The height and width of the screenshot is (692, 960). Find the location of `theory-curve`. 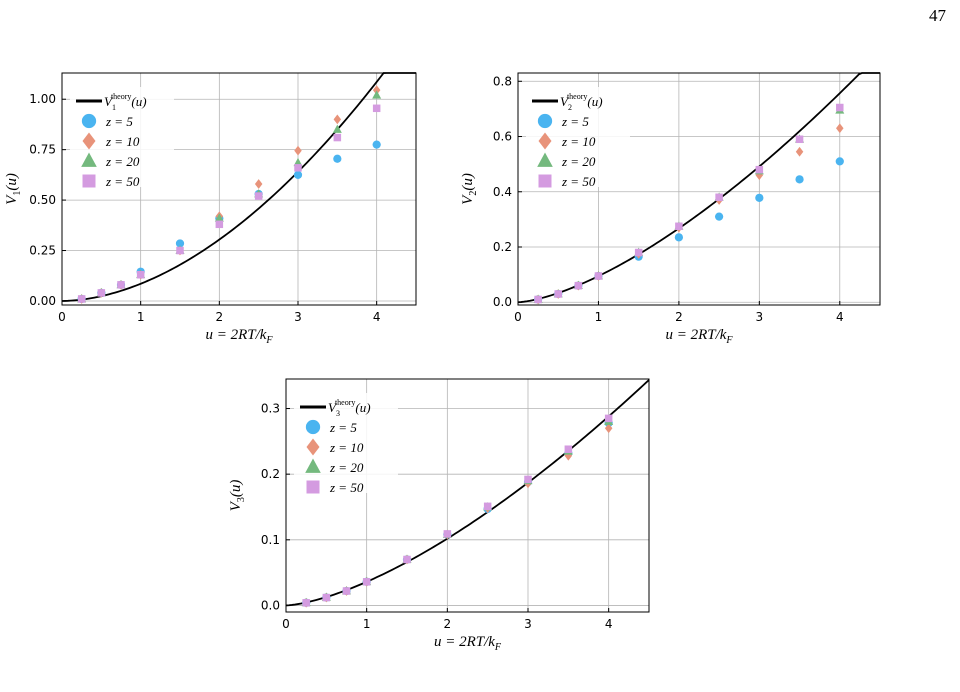

theory-curve is located at coordinates (238, 187).